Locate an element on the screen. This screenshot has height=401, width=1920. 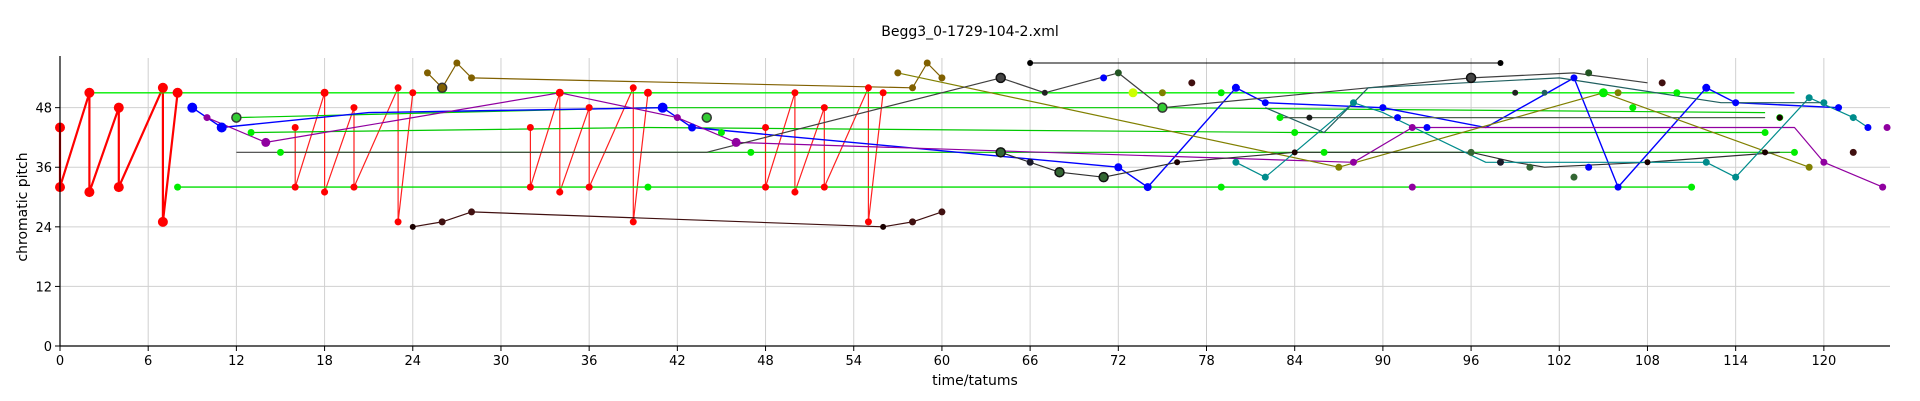
x-tick-label: 12 is located at coordinates (236, 361).